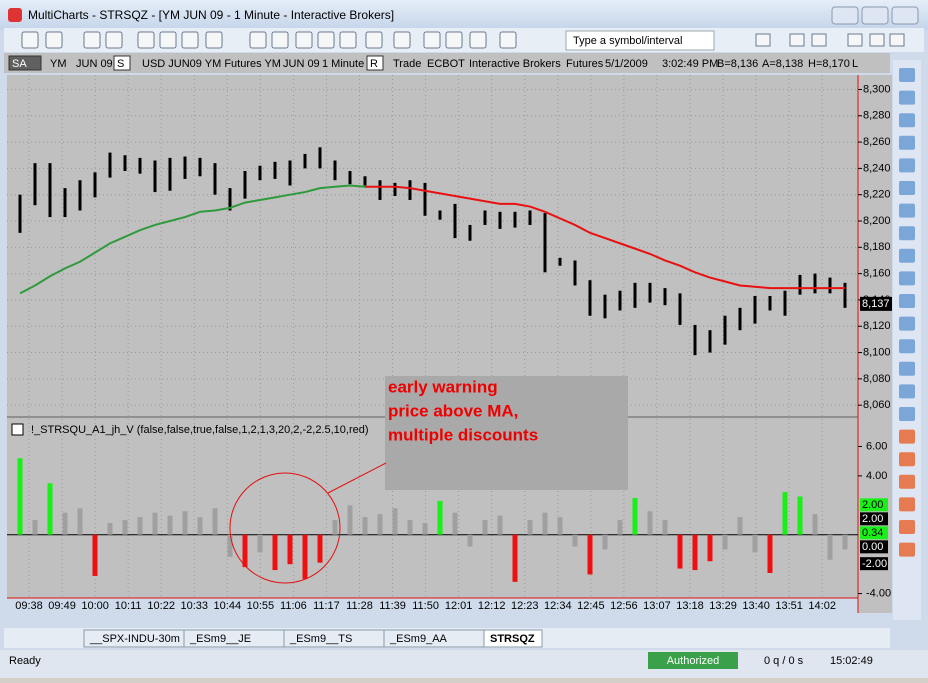  What do you see at coordinates (784, 661) in the screenshot?
I see `quotes-text: 0 q / 0 s` at bounding box center [784, 661].